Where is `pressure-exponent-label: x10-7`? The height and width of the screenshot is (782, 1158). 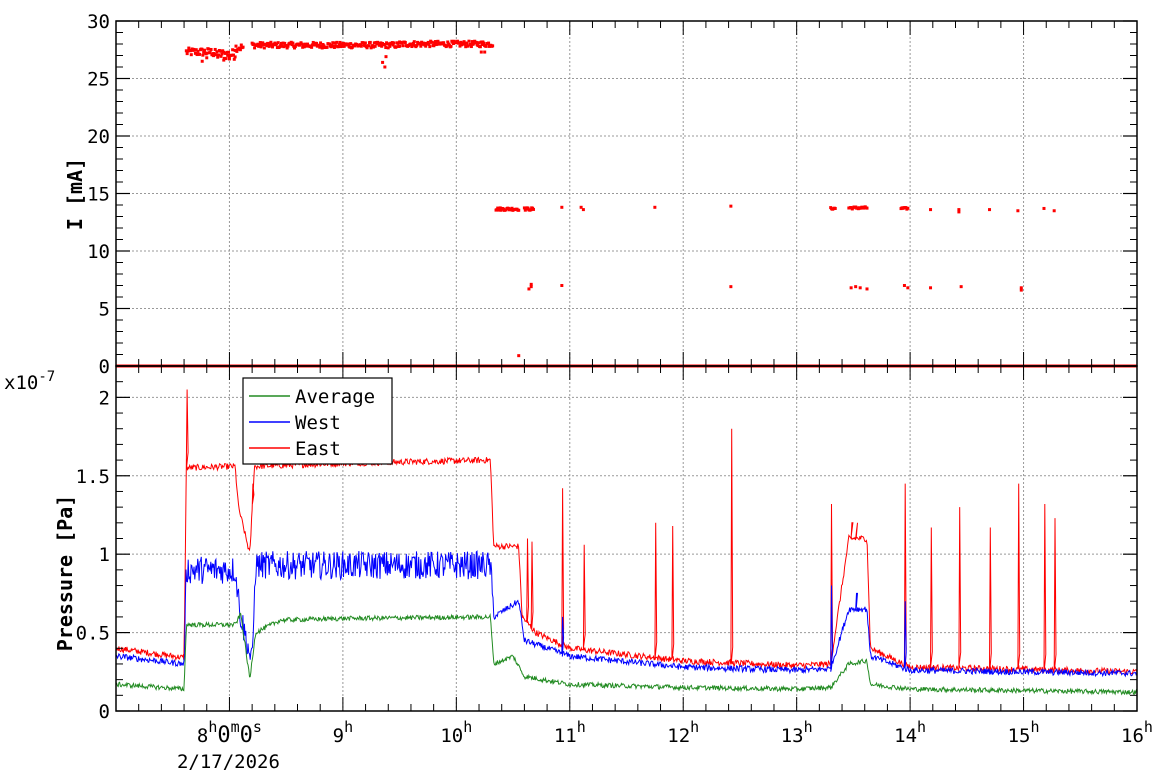
pressure-exponent-label: x10-7 is located at coordinates (29, 381).